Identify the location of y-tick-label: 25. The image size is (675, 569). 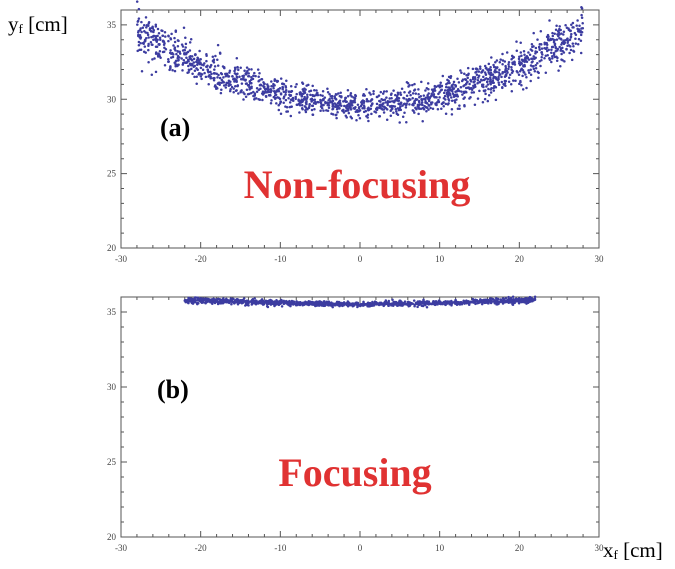
(112, 174).